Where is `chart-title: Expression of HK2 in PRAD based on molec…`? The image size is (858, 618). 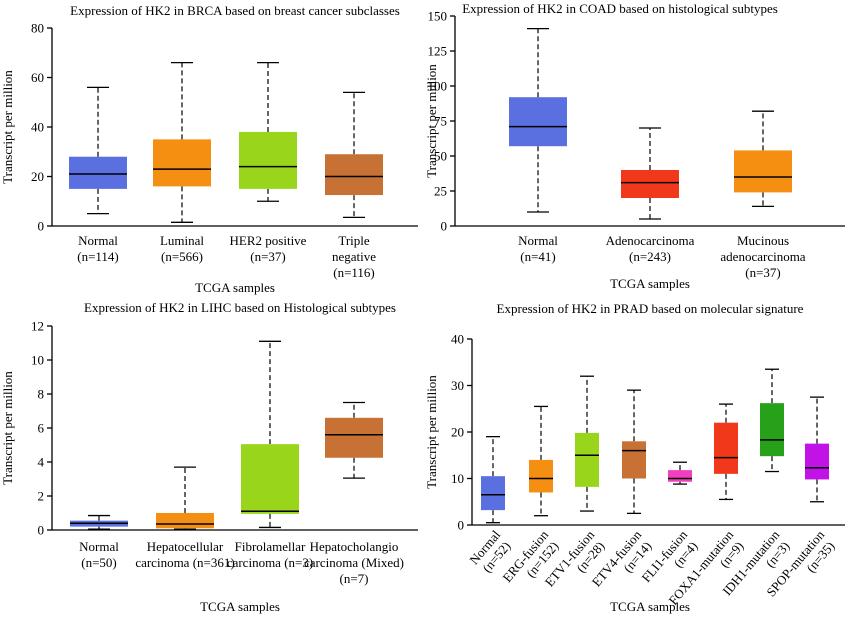 chart-title: Expression of HK2 in PRAD based on molec… is located at coordinates (650, 308).